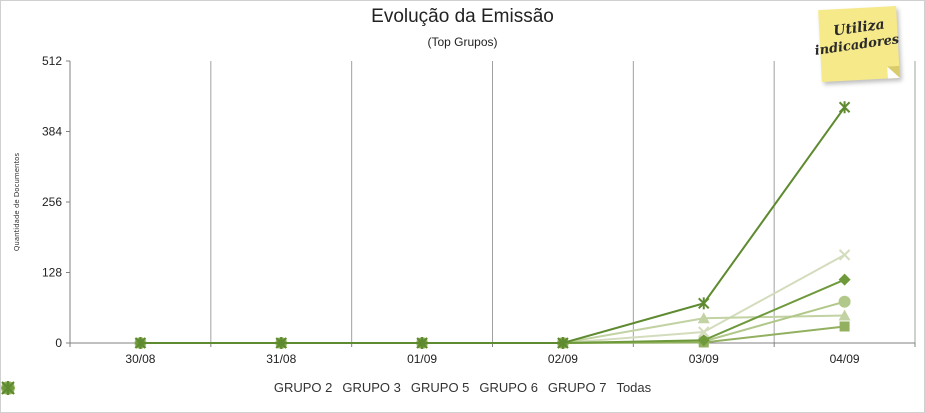  What do you see at coordinates (52, 132) in the screenshot?
I see `y-tick-label: 384` at bounding box center [52, 132].